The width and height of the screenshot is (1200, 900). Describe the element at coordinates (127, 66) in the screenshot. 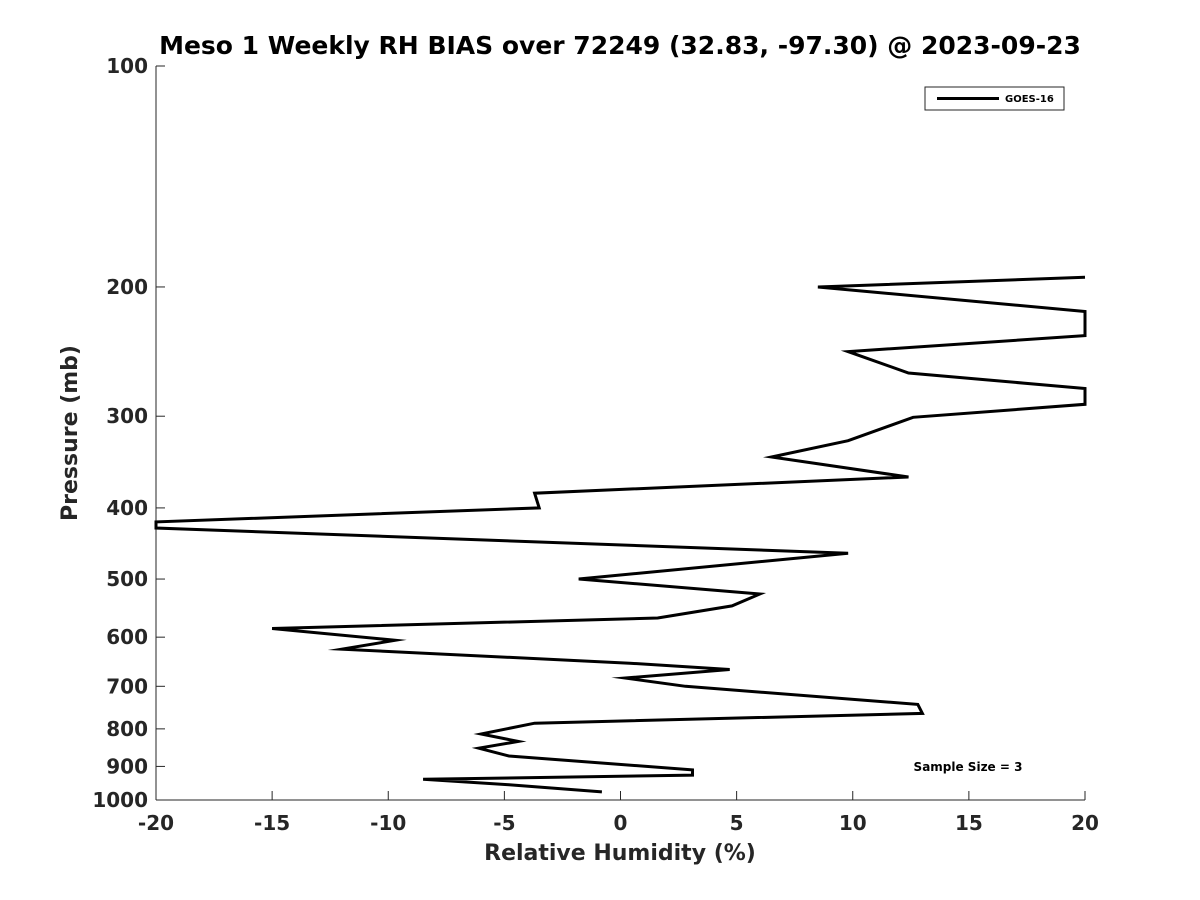

I see `y-tick-label: 100` at that location.